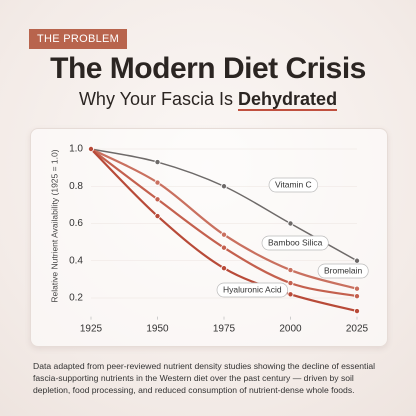 This screenshot has width=416, height=416. I want to click on x-tick-label: 2000, so click(290, 329).